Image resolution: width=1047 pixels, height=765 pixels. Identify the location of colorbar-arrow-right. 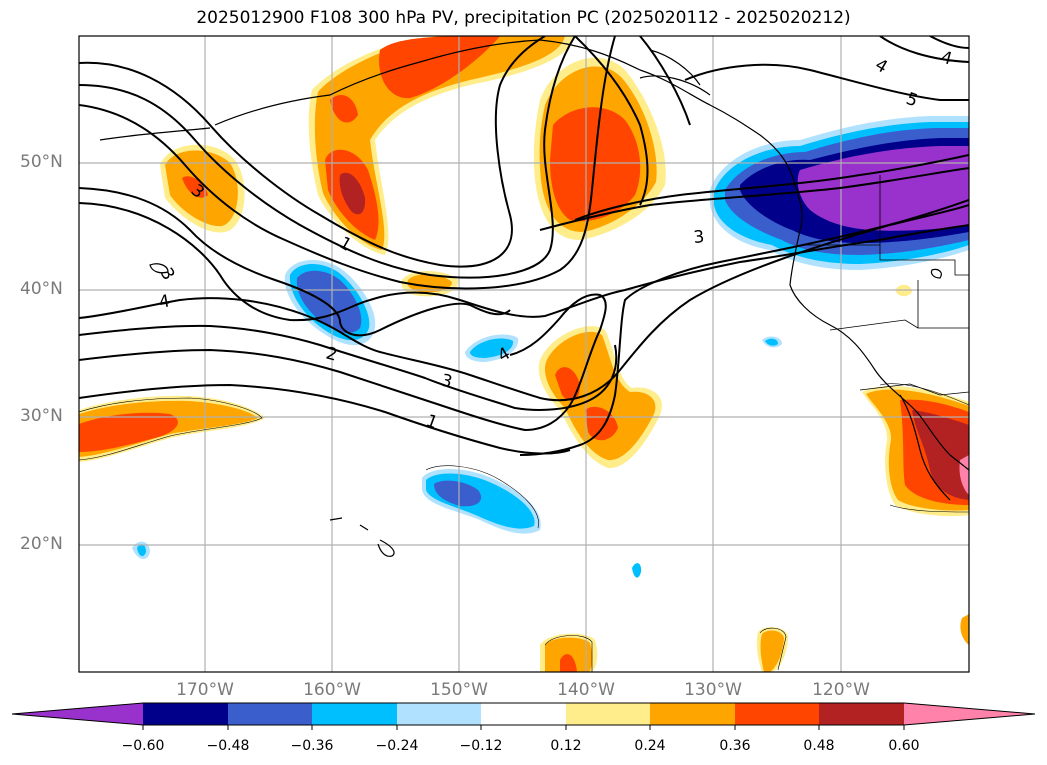
(969, 714).